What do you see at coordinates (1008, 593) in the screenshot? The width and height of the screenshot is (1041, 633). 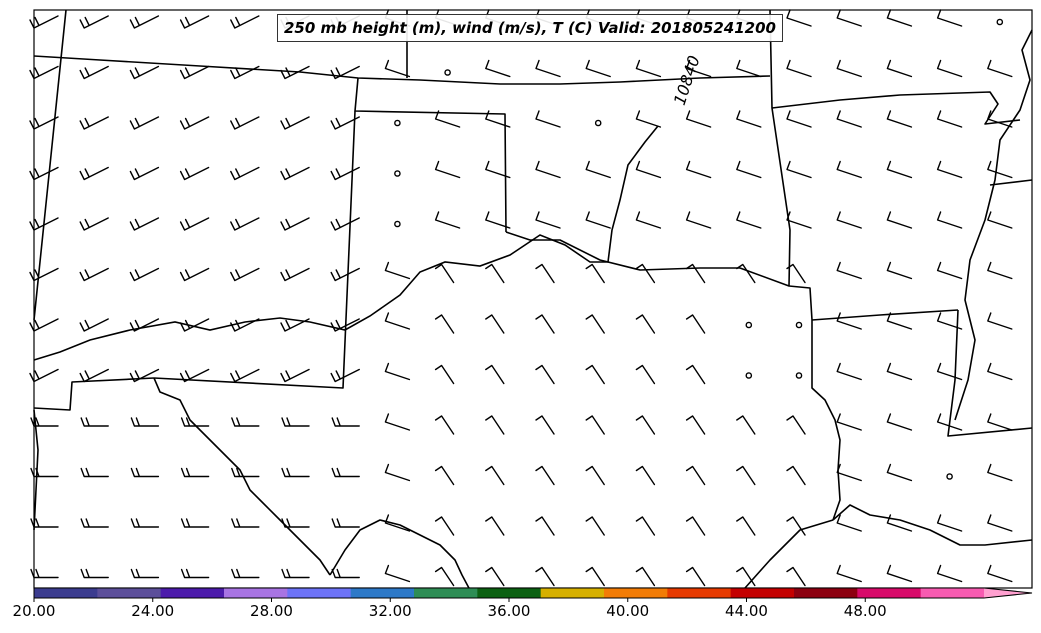 I see `colorbar-extend-arrow` at bounding box center [1008, 593].